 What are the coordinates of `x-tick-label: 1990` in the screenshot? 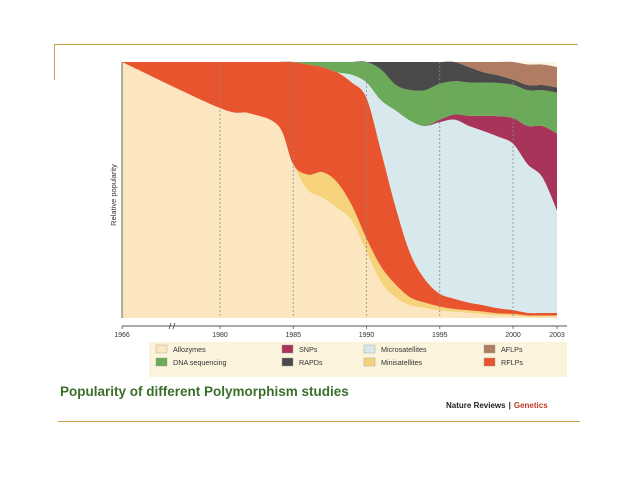 It's located at (367, 335).